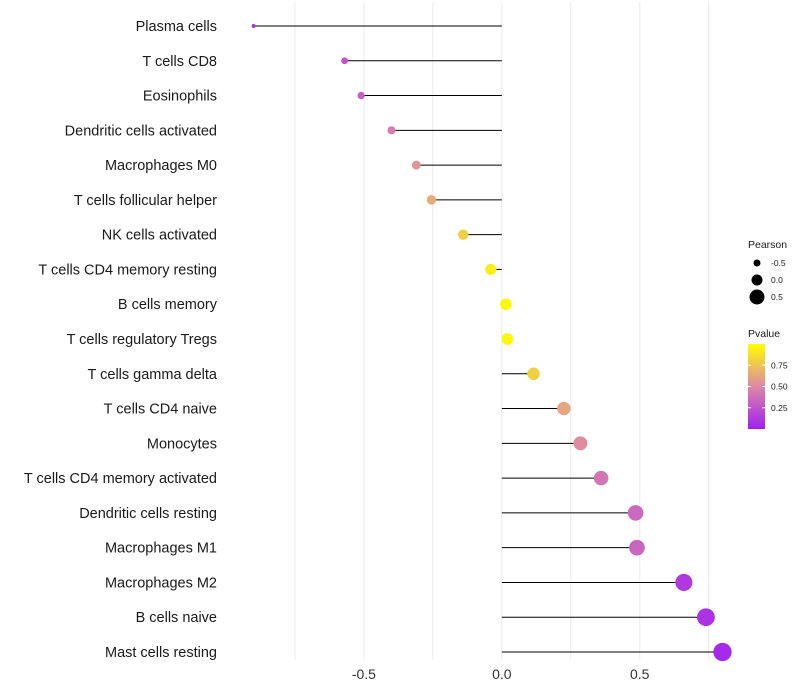 The height and width of the screenshot is (700, 800). What do you see at coordinates (176, 27) in the screenshot?
I see `category-label: Plasma cells` at bounding box center [176, 27].